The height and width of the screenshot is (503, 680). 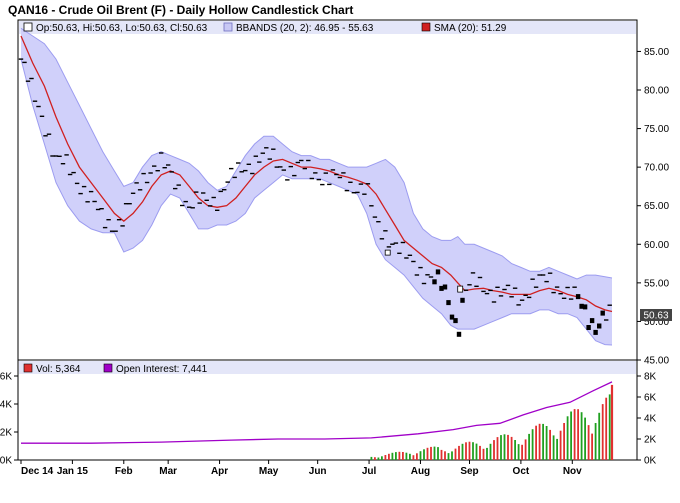 I want to click on open-interest-line-group, so click(x=317, y=412).